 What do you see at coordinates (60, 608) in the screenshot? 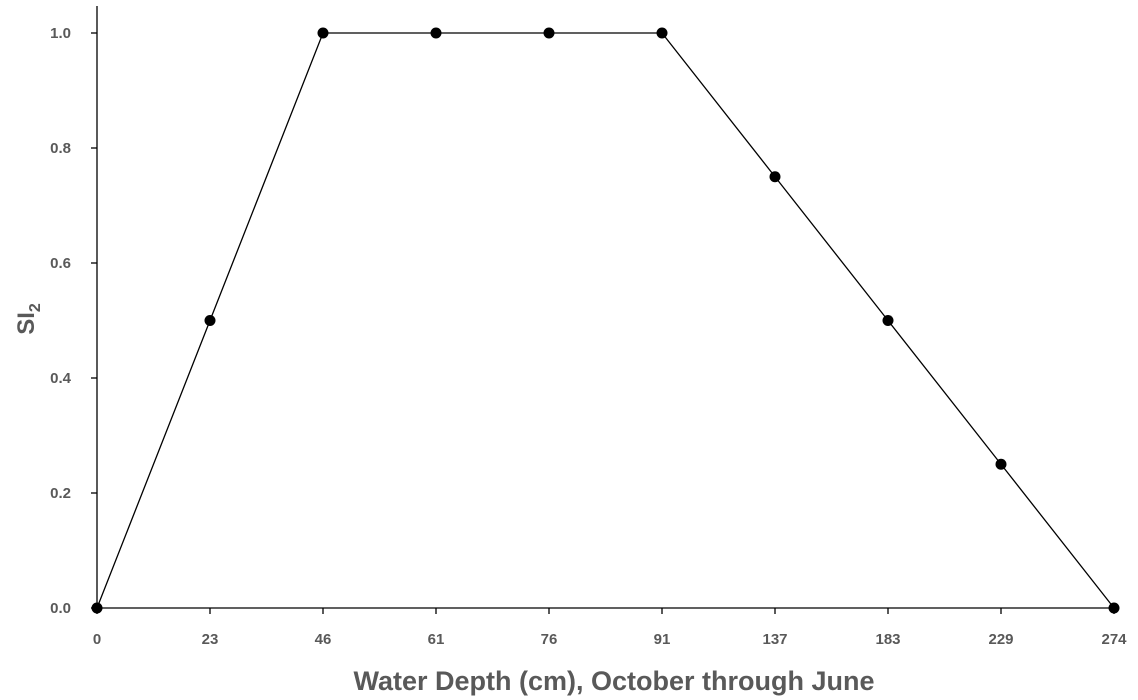
I see `y-tick-label: 0.0` at bounding box center [60, 608].